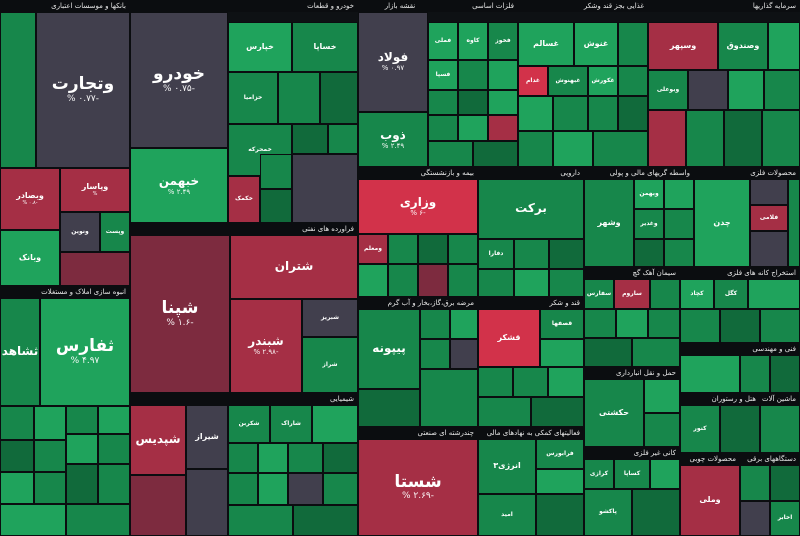 The image size is (800, 536). Describe the element at coordinates (244, 6) in the screenshot. I see `sector-title: خودرو و قطعات` at that location.